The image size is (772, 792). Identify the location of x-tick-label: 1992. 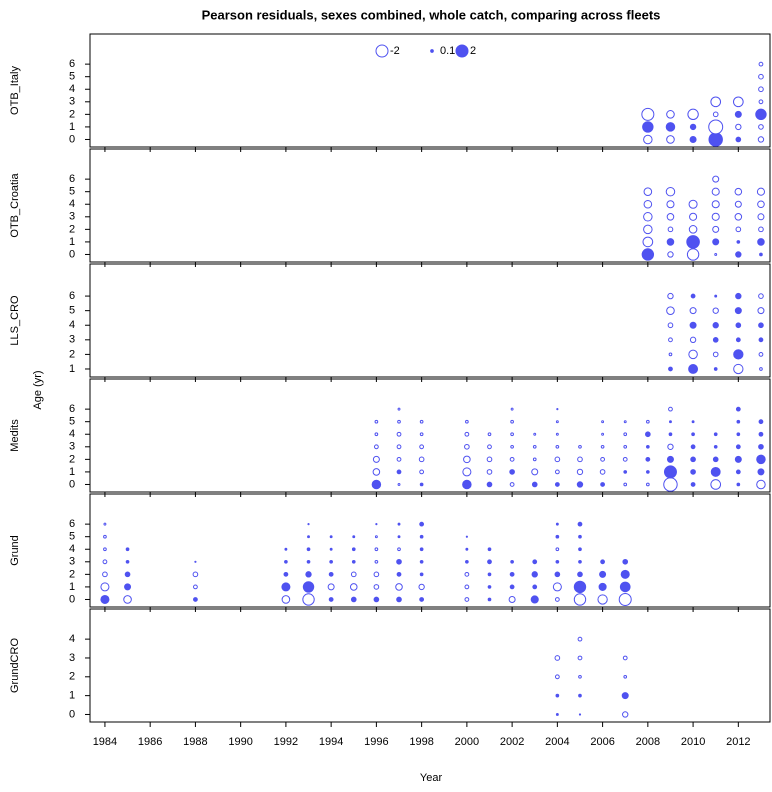
(286, 742).